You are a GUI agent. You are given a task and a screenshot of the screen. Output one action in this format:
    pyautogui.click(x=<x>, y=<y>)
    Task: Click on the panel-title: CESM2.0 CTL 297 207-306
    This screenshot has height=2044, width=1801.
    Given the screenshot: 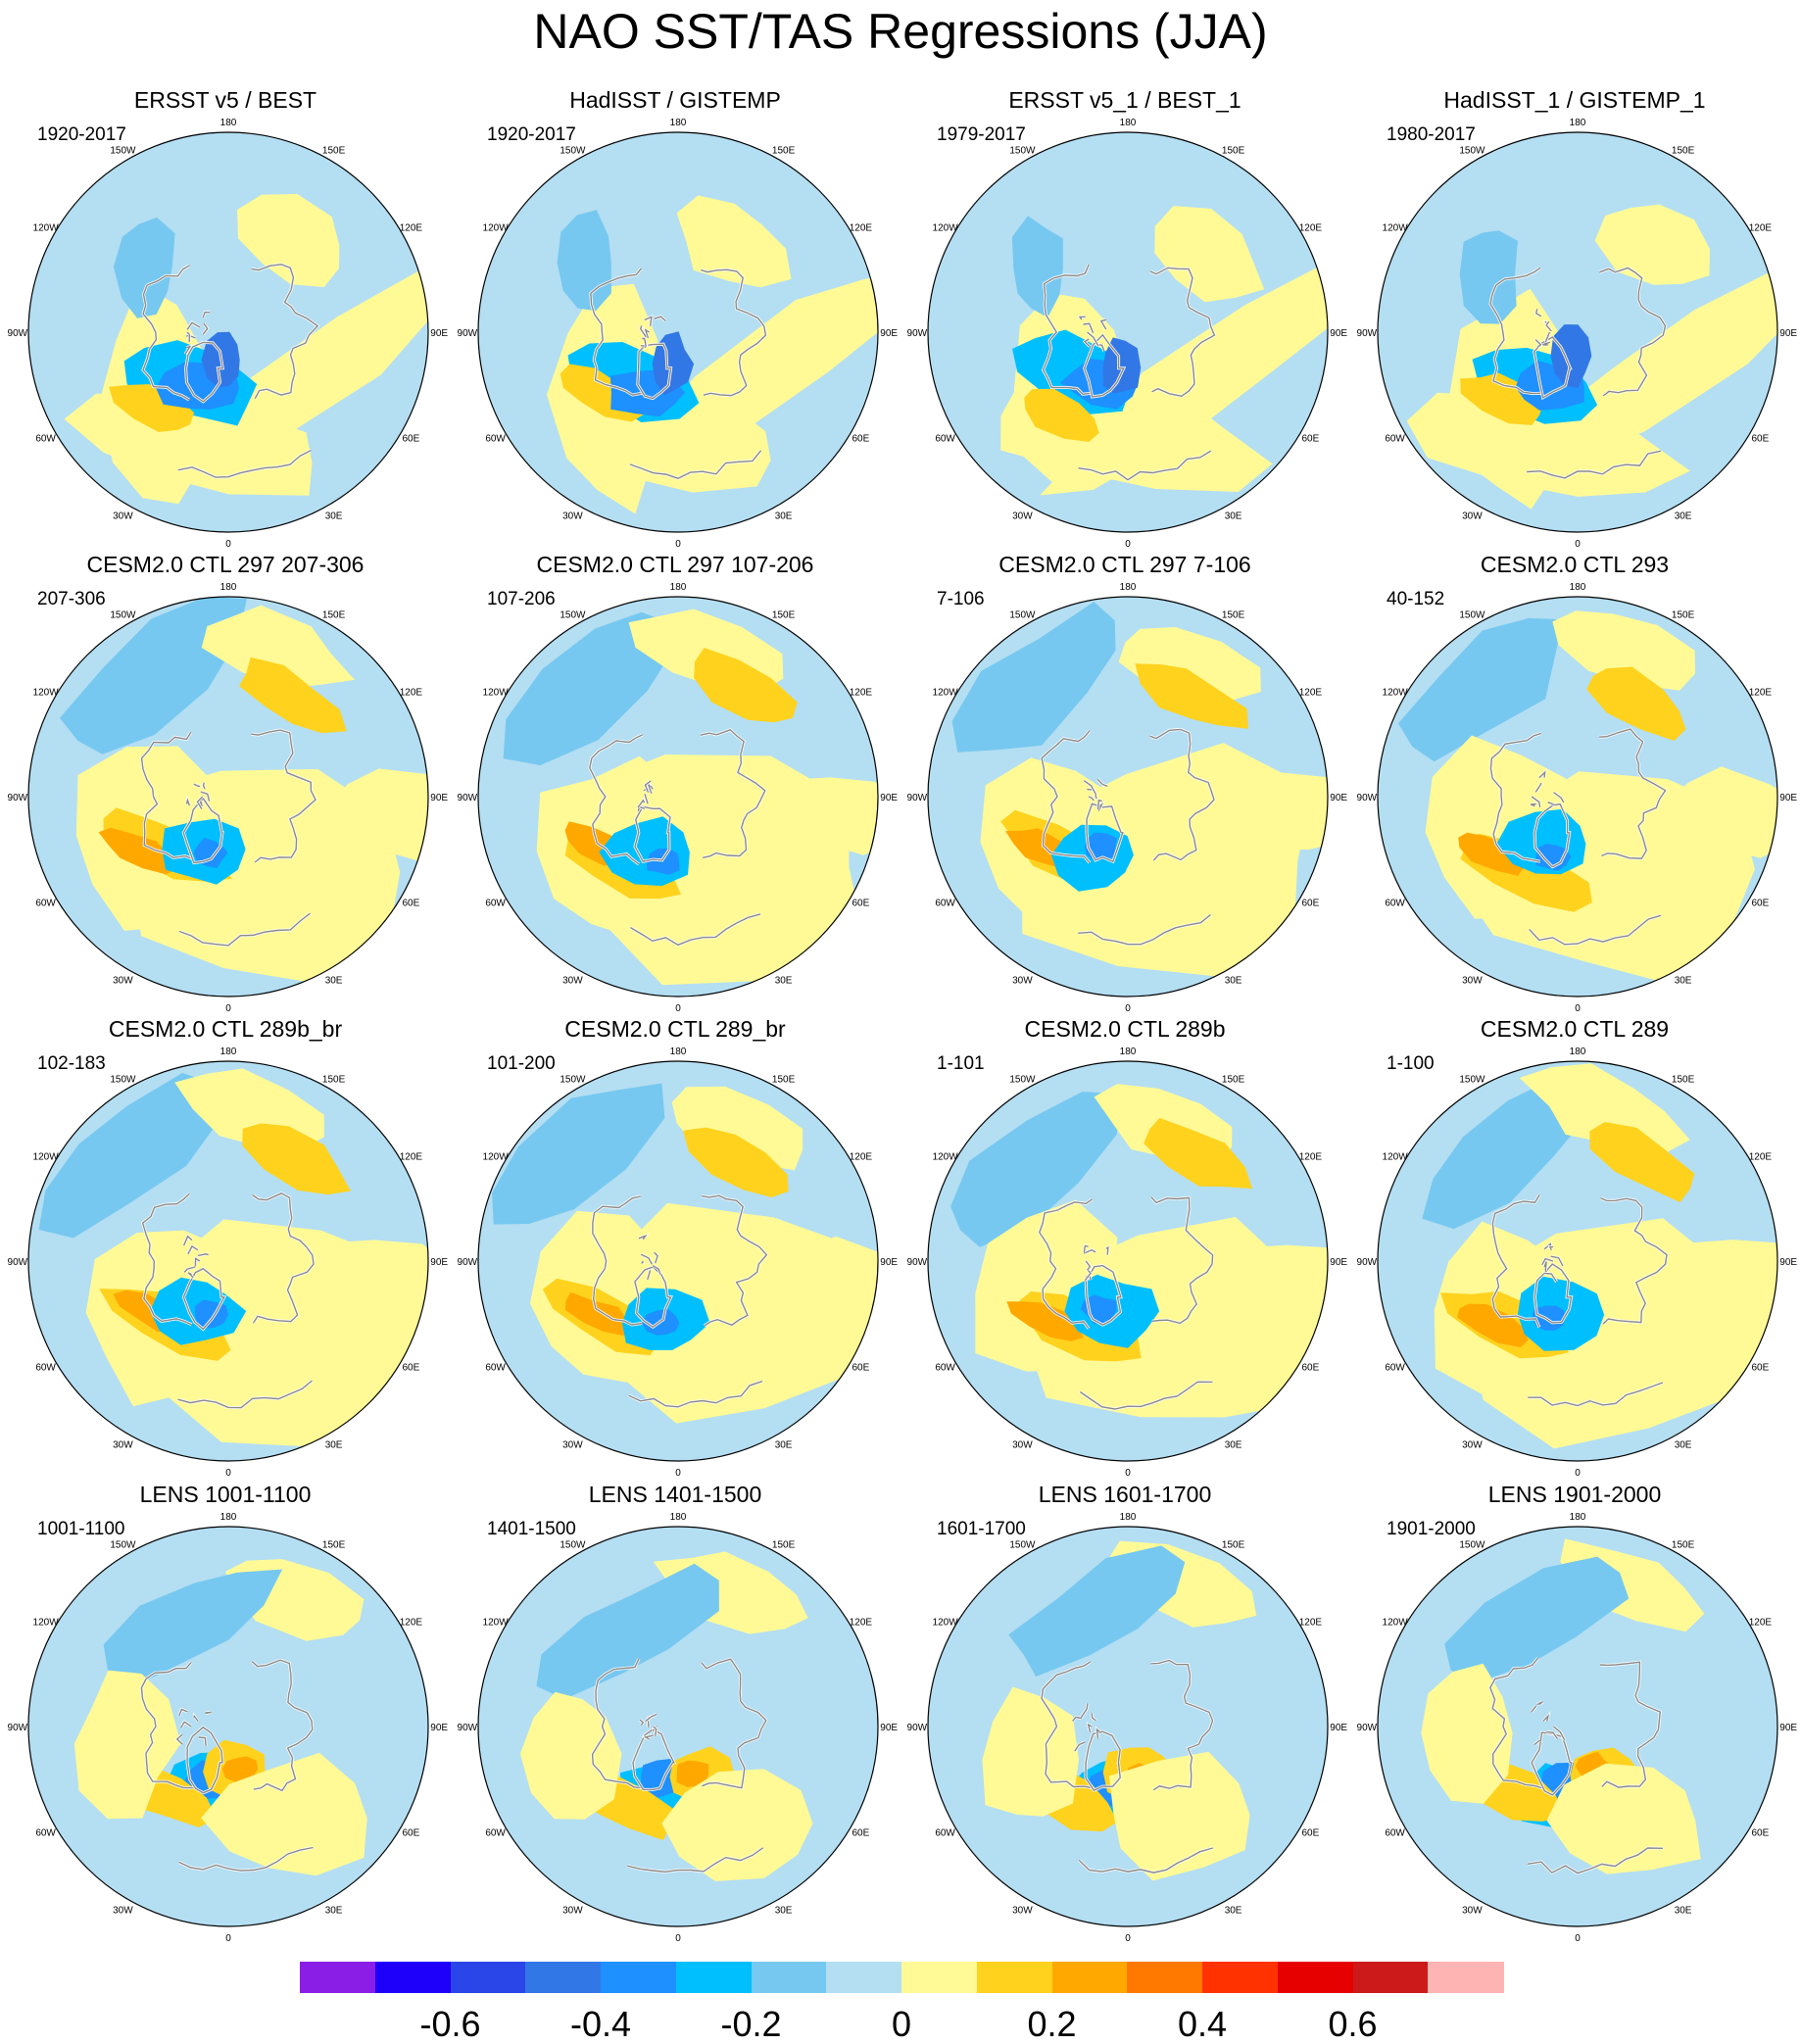 What is the action you would take?
    pyautogui.click(x=225, y=564)
    